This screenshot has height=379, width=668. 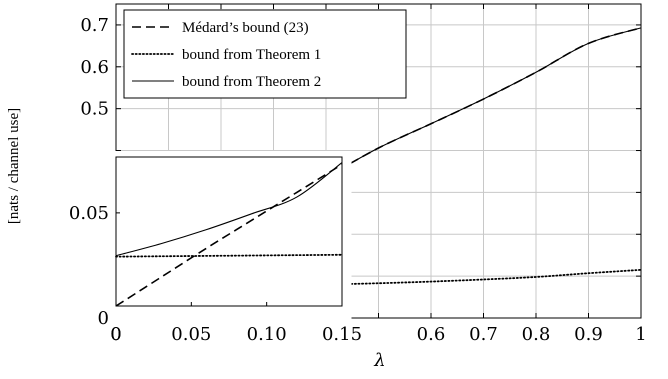 What do you see at coordinates (536, 334) in the screenshot?
I see `x-tick-label: 0.8` at bounding box center [536, 334].